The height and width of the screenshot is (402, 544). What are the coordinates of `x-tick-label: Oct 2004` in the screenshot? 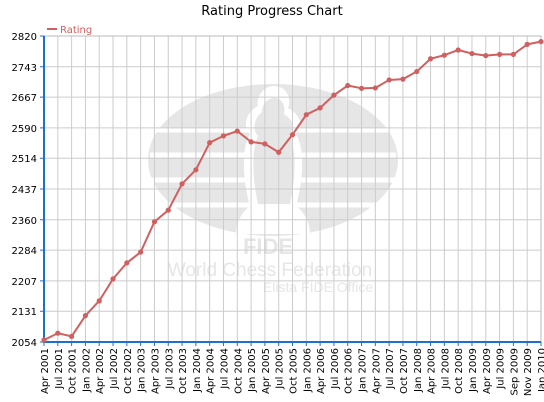 It's located at (238, 371).